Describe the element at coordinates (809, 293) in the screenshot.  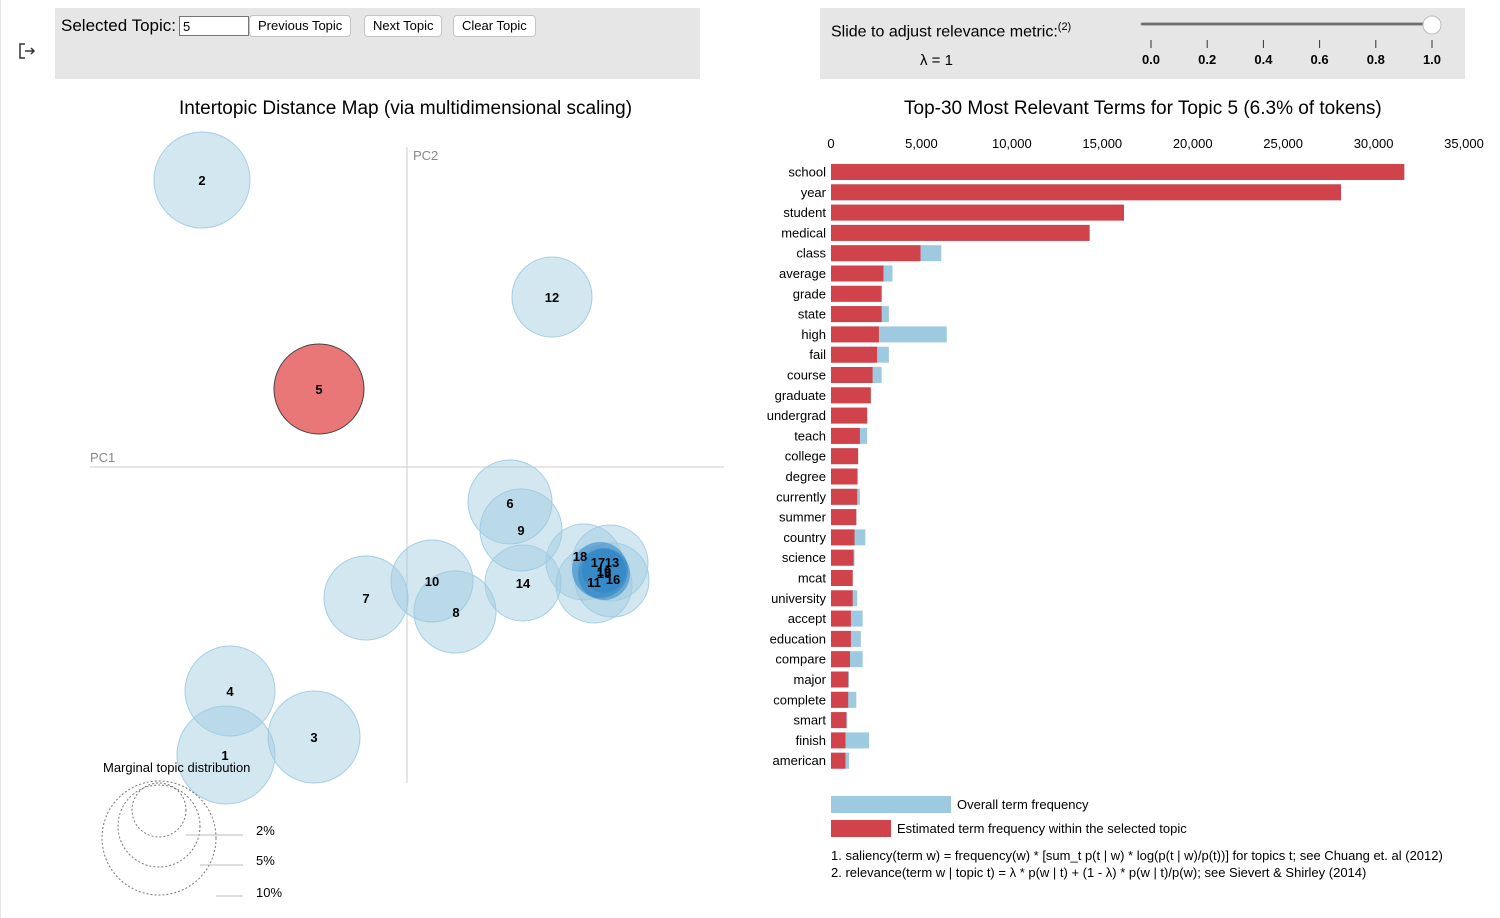
I see `term-label-grade: grade` at that location.